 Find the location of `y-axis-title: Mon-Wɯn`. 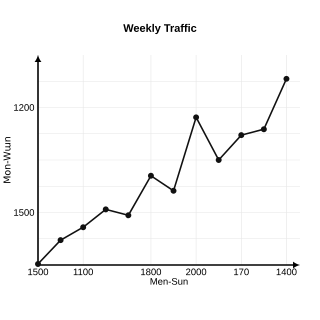

y-axis-title: Mon-Wɯn is located at coordinates (7, 160).